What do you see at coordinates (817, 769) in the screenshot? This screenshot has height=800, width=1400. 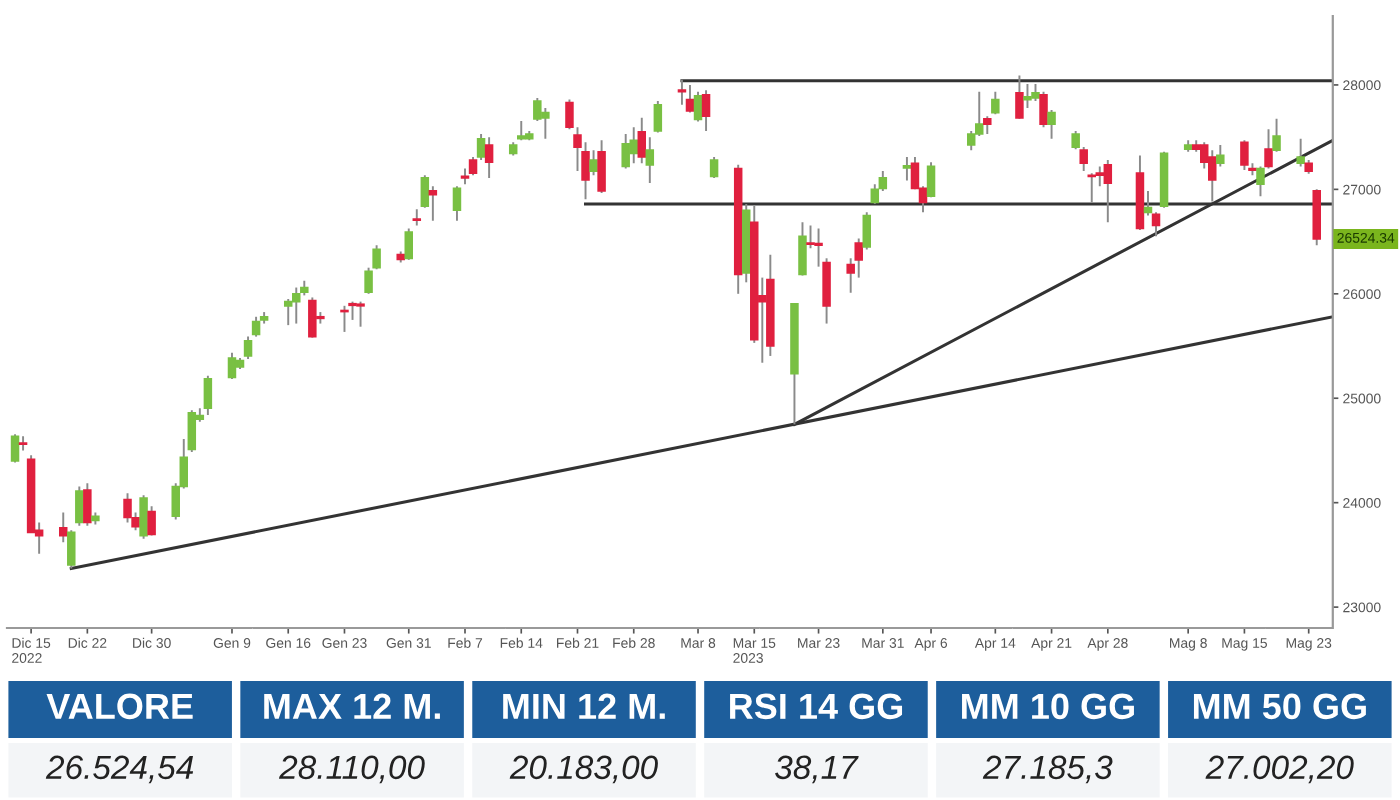 I see `text: 38,17` at bounding box center [817, 769].